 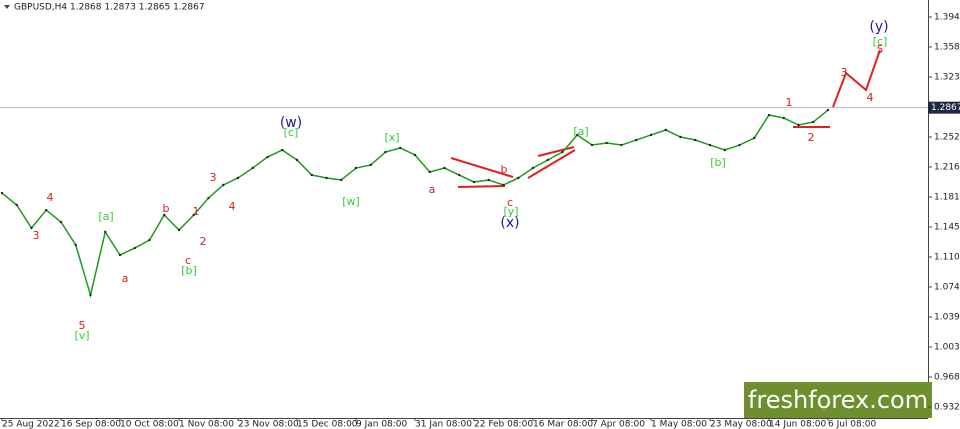 What do you see at coordinates (31, 424) in the screenshot?
I see `x-tick-label: 25 Aug 2022` at bounding box center [31, 424].